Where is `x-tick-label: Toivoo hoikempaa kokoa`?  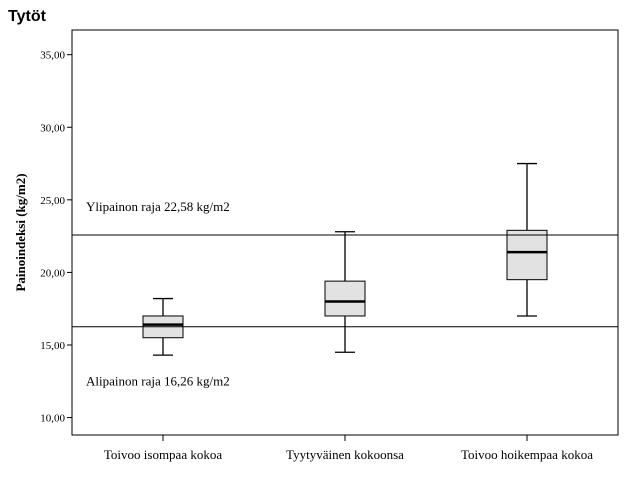 x-tick-label: Toivoo hoikempaa kokoa is located at coordinates (527, 454).